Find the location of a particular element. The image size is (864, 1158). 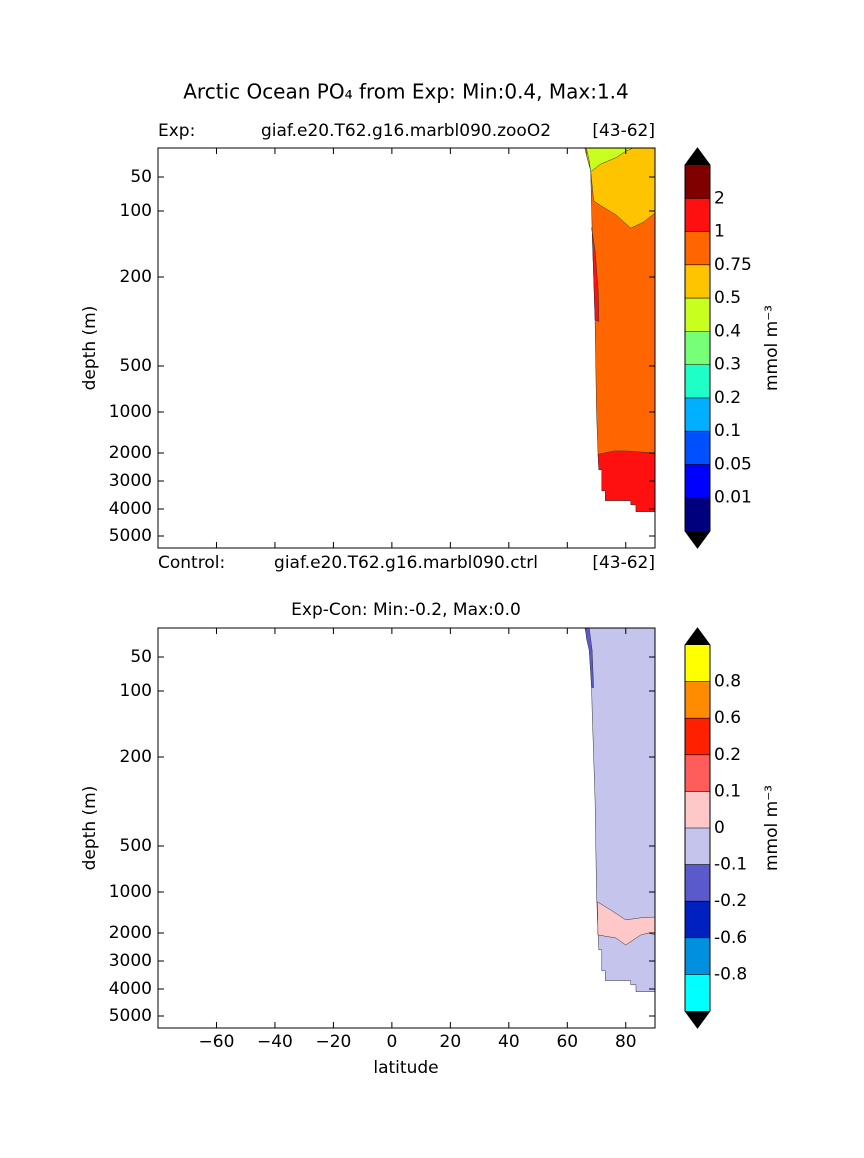

colorbar-tick-label: -0.8 is located at coordinates (730, 974).